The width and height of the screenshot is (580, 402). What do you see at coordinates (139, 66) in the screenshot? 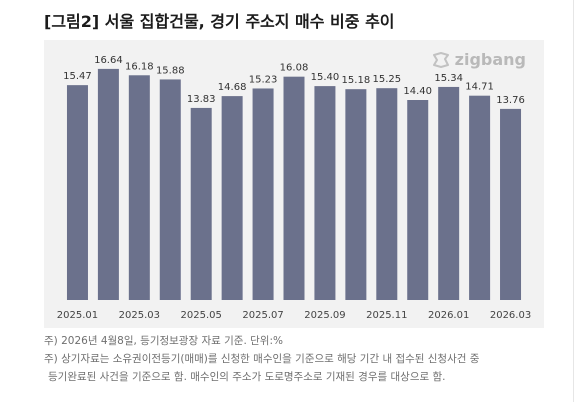
I see `value-label-2025.03: 16.18` at bounding box center [139, 66].